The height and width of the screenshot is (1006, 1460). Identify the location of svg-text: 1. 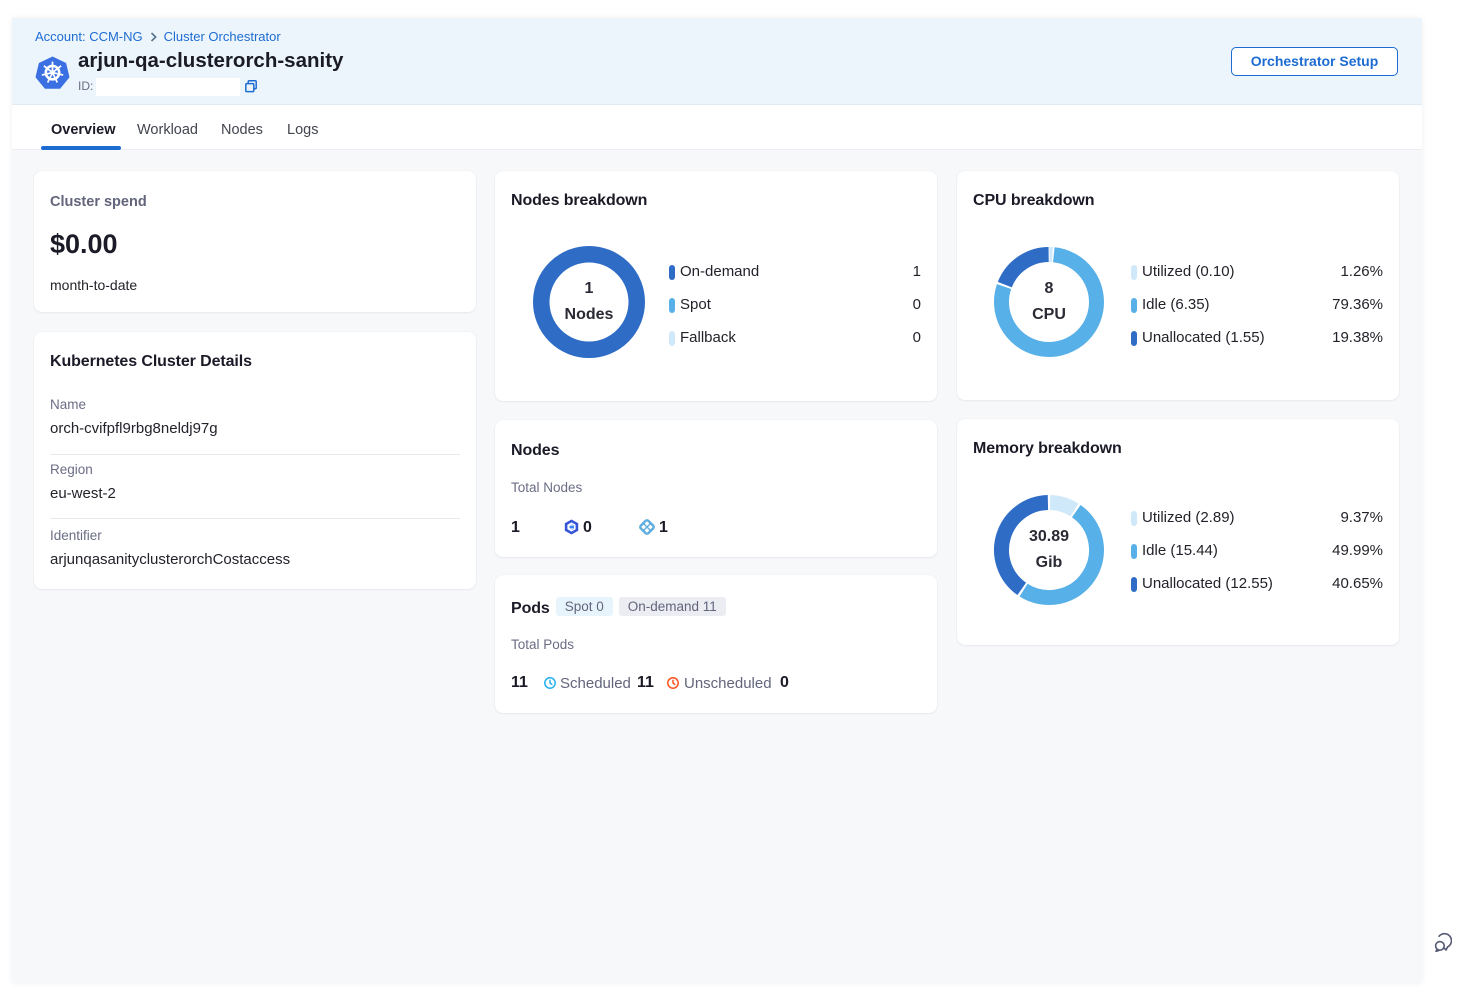
(589, 288).